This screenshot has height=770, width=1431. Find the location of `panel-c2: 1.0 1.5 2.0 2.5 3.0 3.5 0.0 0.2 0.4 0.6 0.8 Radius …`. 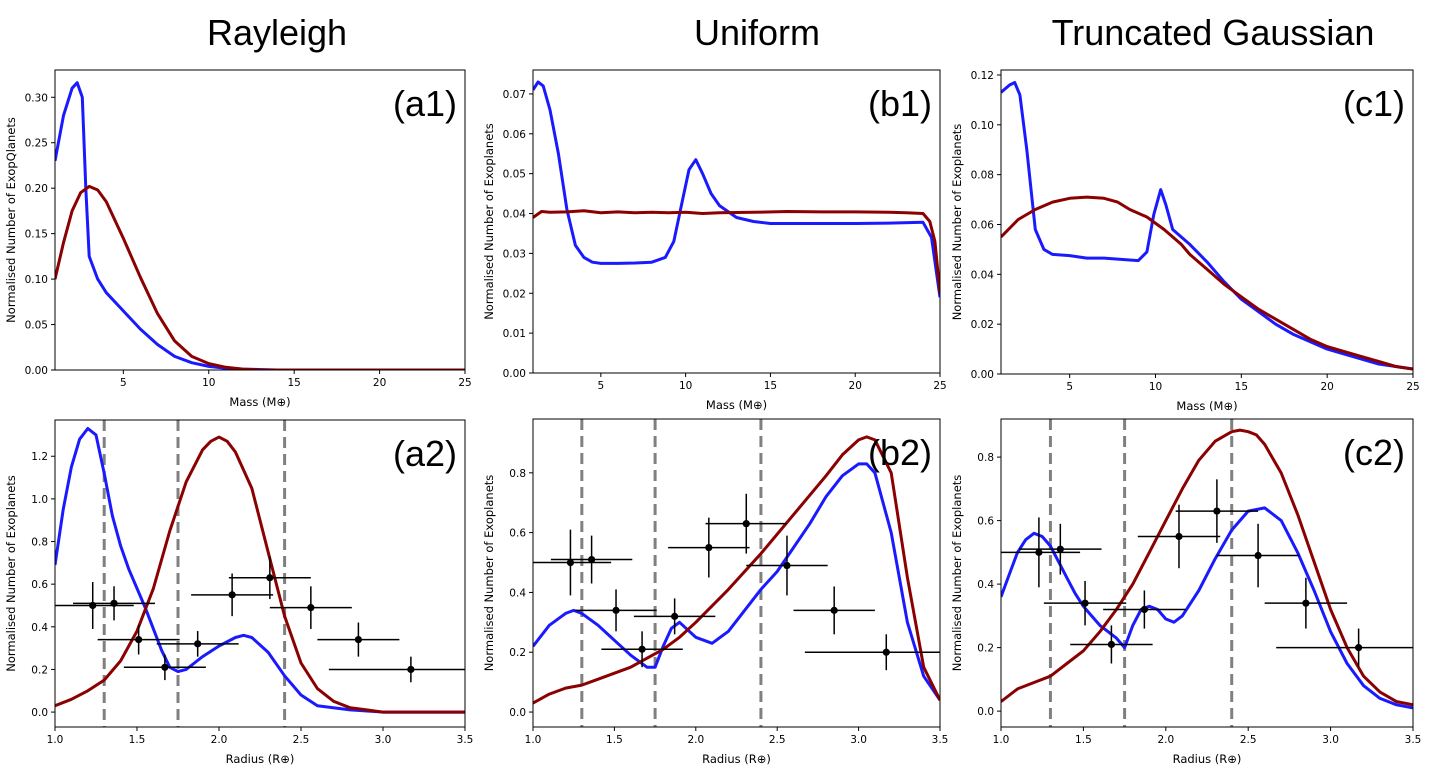

panel-c2: 1.0 1.5 2.0 2.5 3.0 3.5 0.0 0.2 0.4 0.6 0.8 Radius … is located at coordinates (1186, 592).